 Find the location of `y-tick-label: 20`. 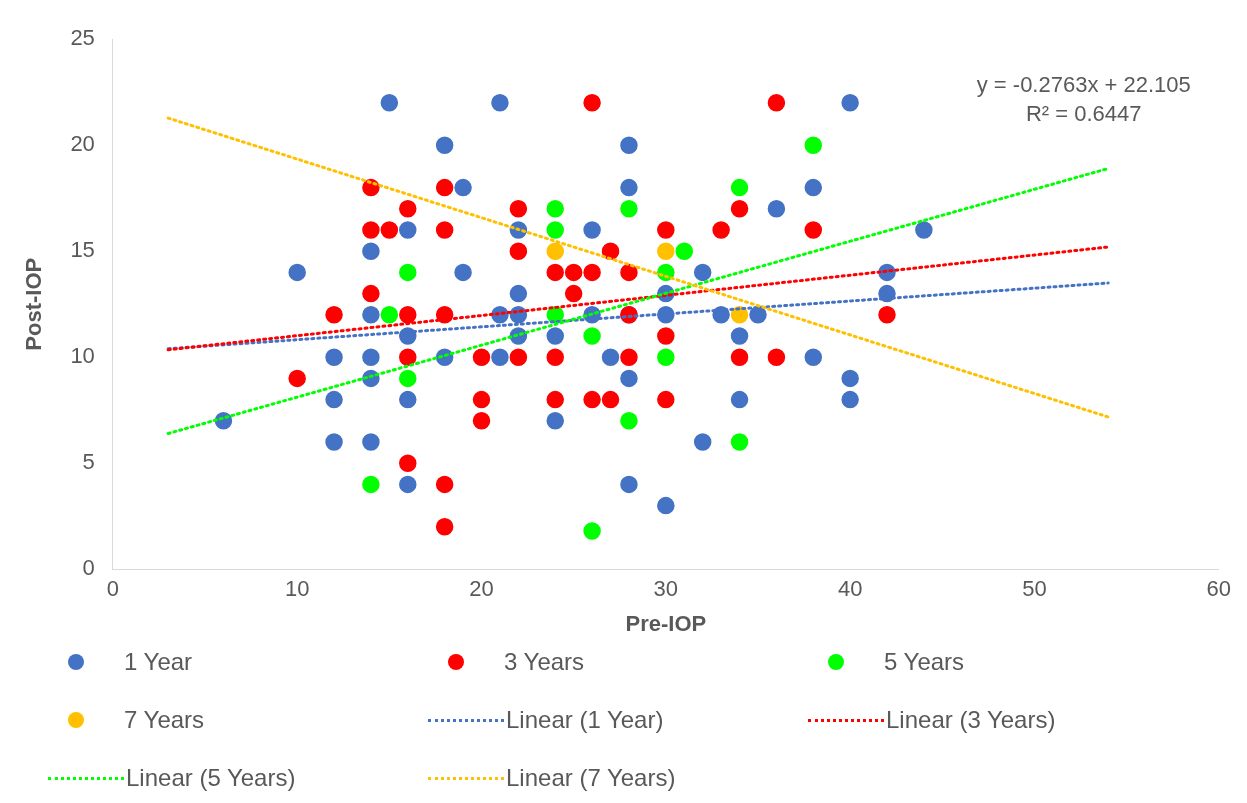

y-tick-label: 20 is located at coordinates (82, 144).